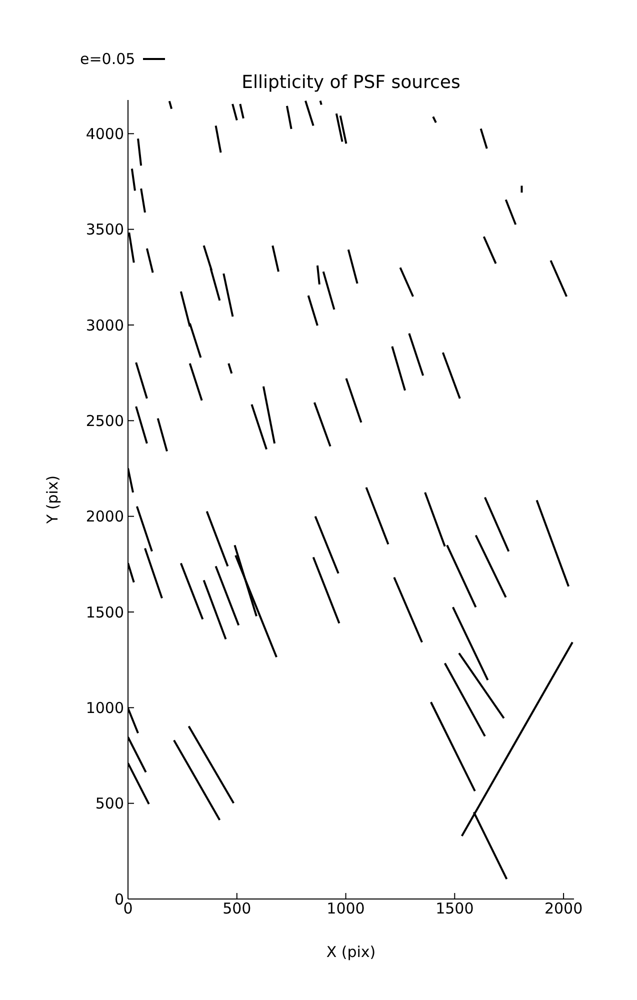 Image resolution: width=637 pixels, height=1000 pixels. Describe the element at coordinates (351, 82) in the screenshot. I see `chart-title: Ellipticity of PSF sources` at that location.